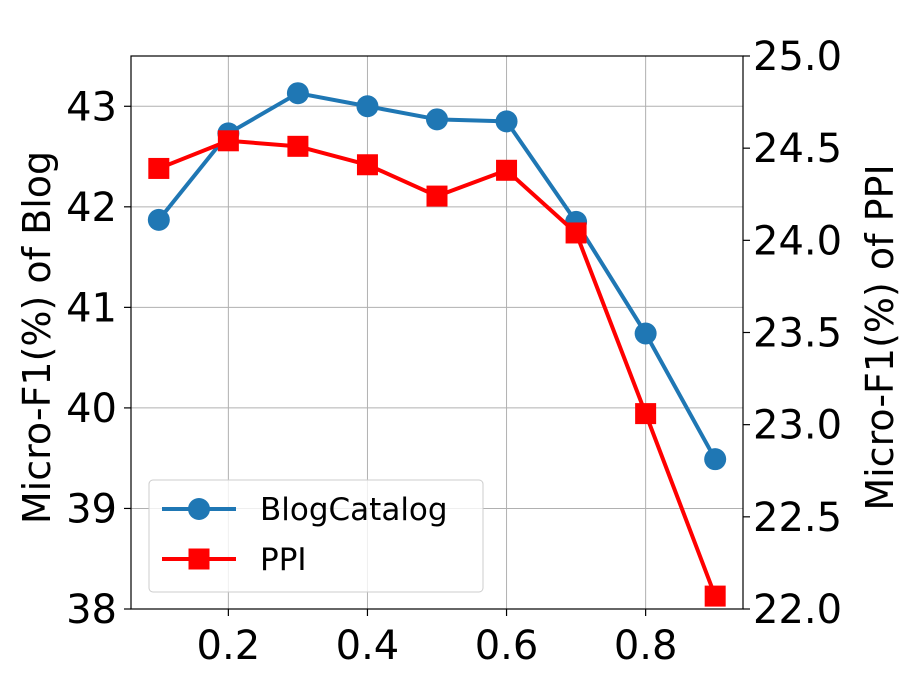  I want to click on y-right-tick-label: 24.0, so click(797, 241).